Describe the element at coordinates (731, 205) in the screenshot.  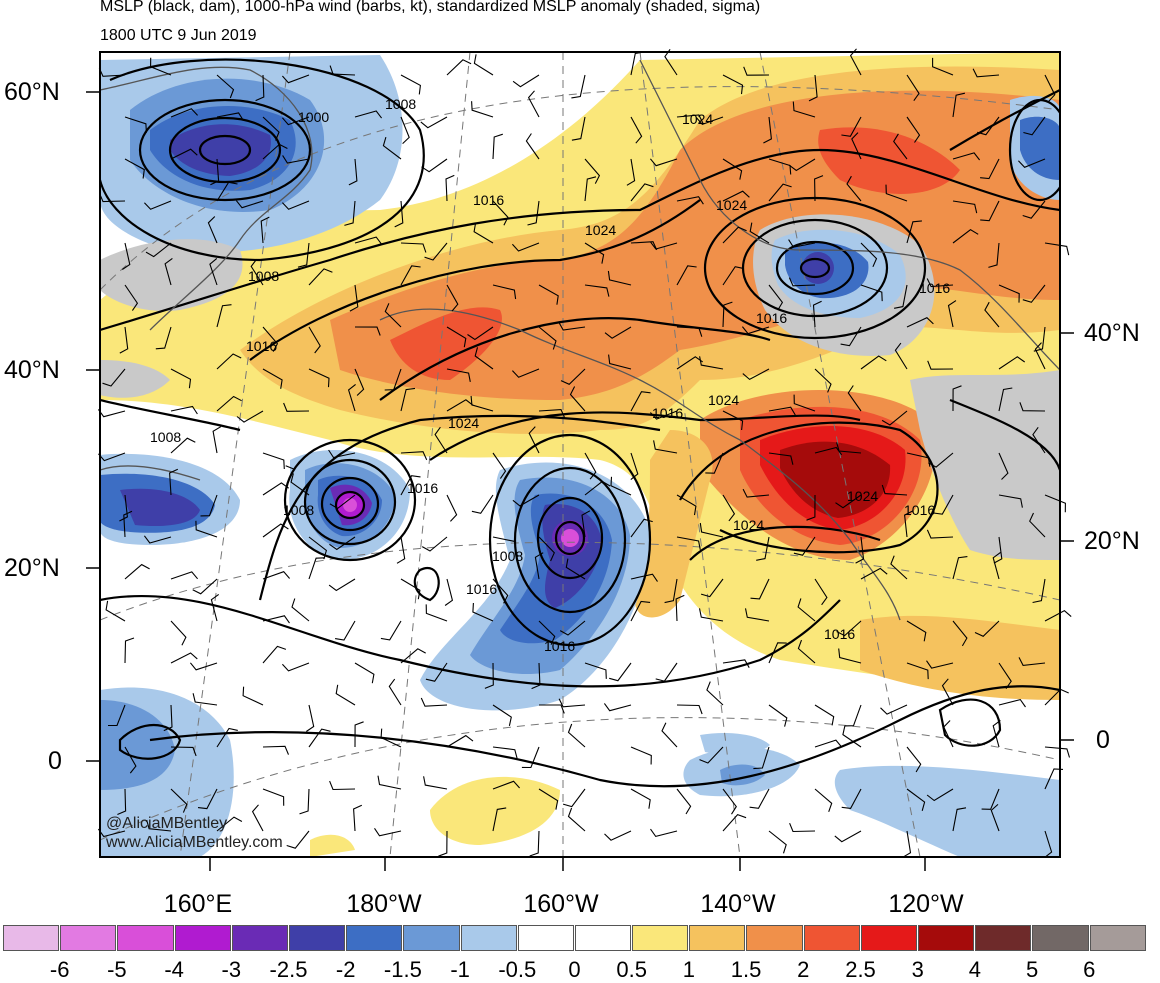
I see `contour-label: 1024` at that location.